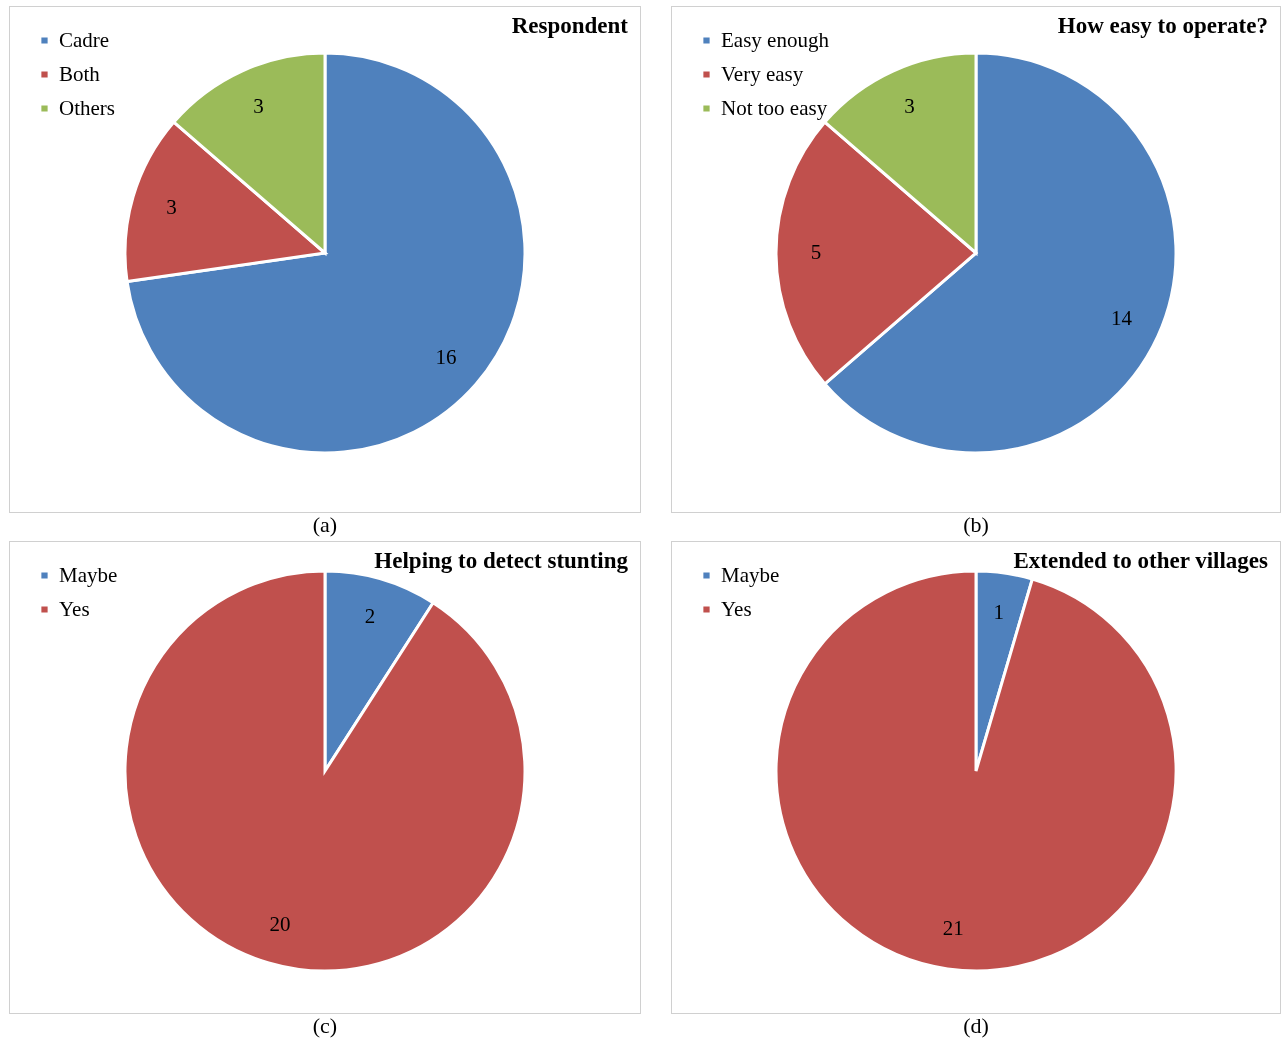 The height and width of the screenshot is (1060, 1286). What do you see at coordinates (999, 611) in the screenshot?
I see `data-label: 1` at bounding box center [999, 611].